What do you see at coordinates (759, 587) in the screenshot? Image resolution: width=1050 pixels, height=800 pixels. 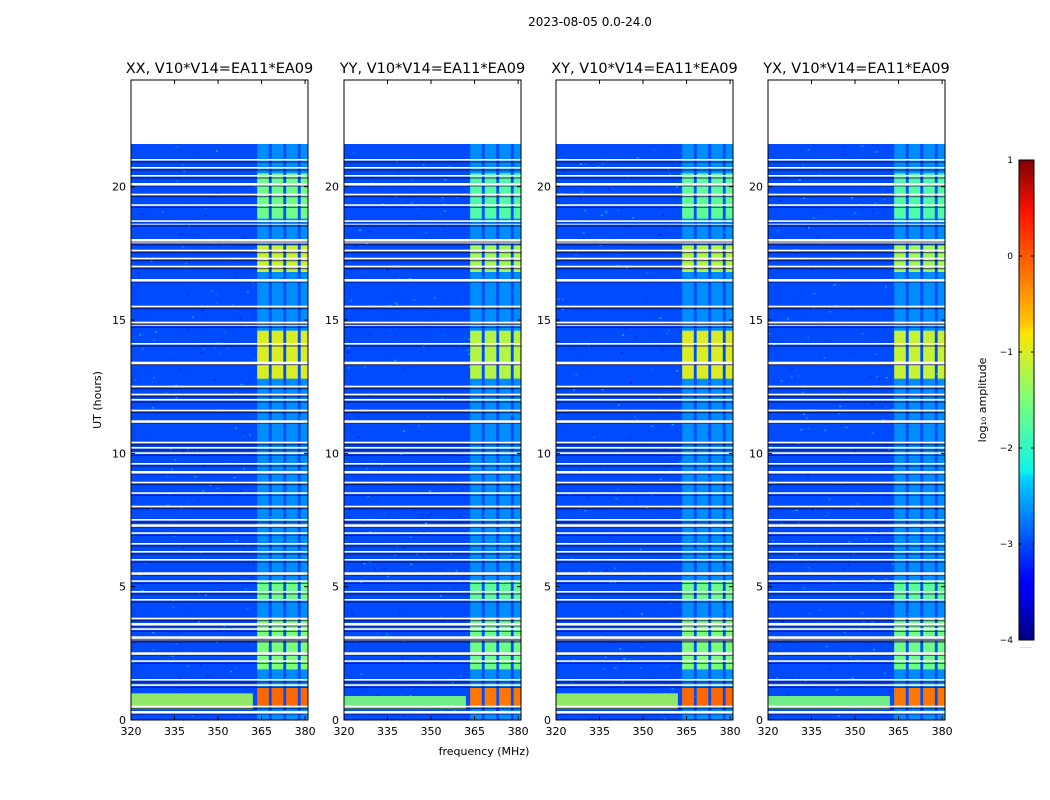 I see `y-tick-label: 5` at bounding box center [759, 587].